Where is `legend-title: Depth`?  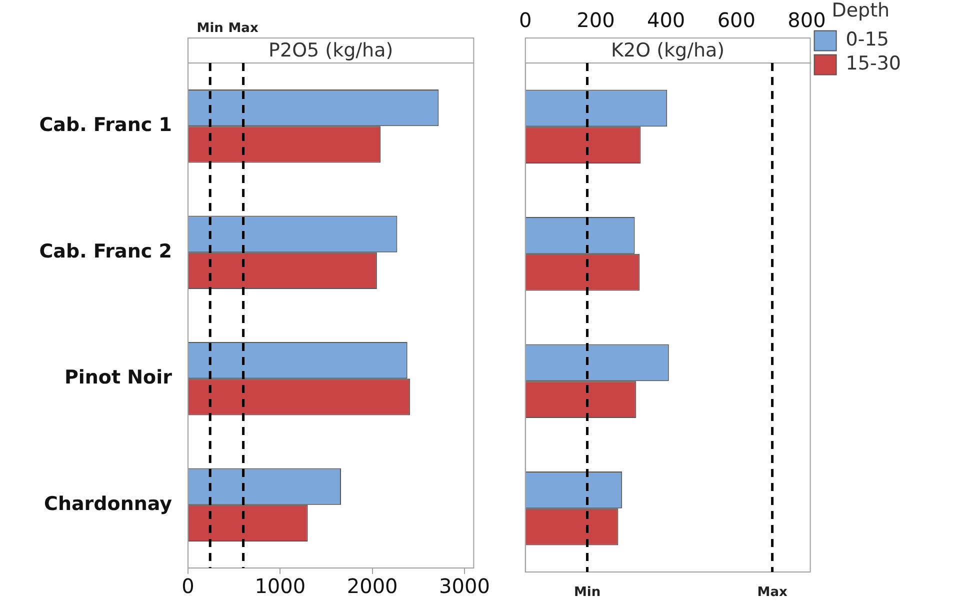 legend-title: Depth is located at coordinates (861, 11).